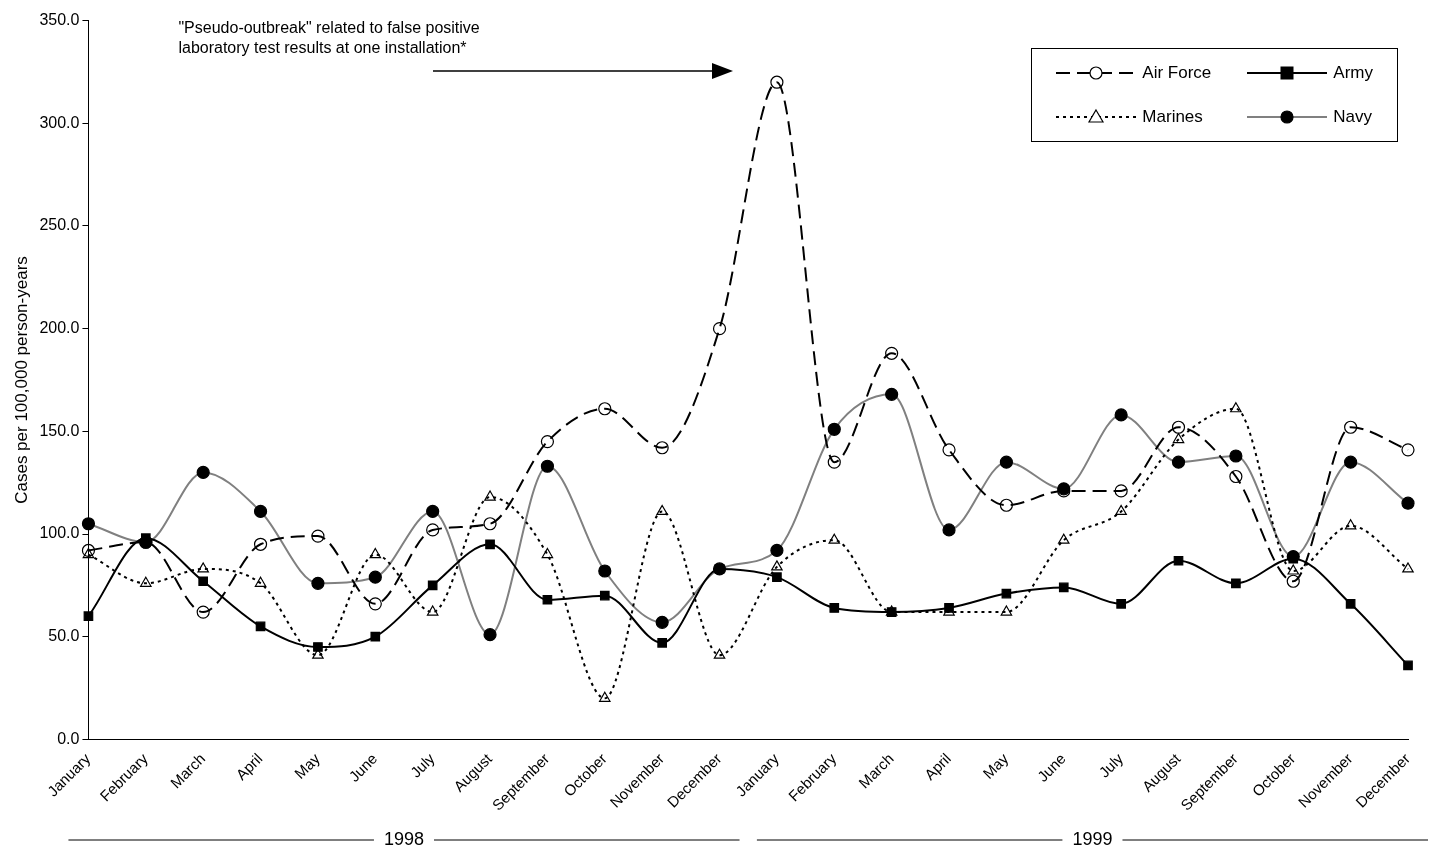 The image size is (1439, 865). I want to click on y-tick-label: 250.0, so click(59, 225).